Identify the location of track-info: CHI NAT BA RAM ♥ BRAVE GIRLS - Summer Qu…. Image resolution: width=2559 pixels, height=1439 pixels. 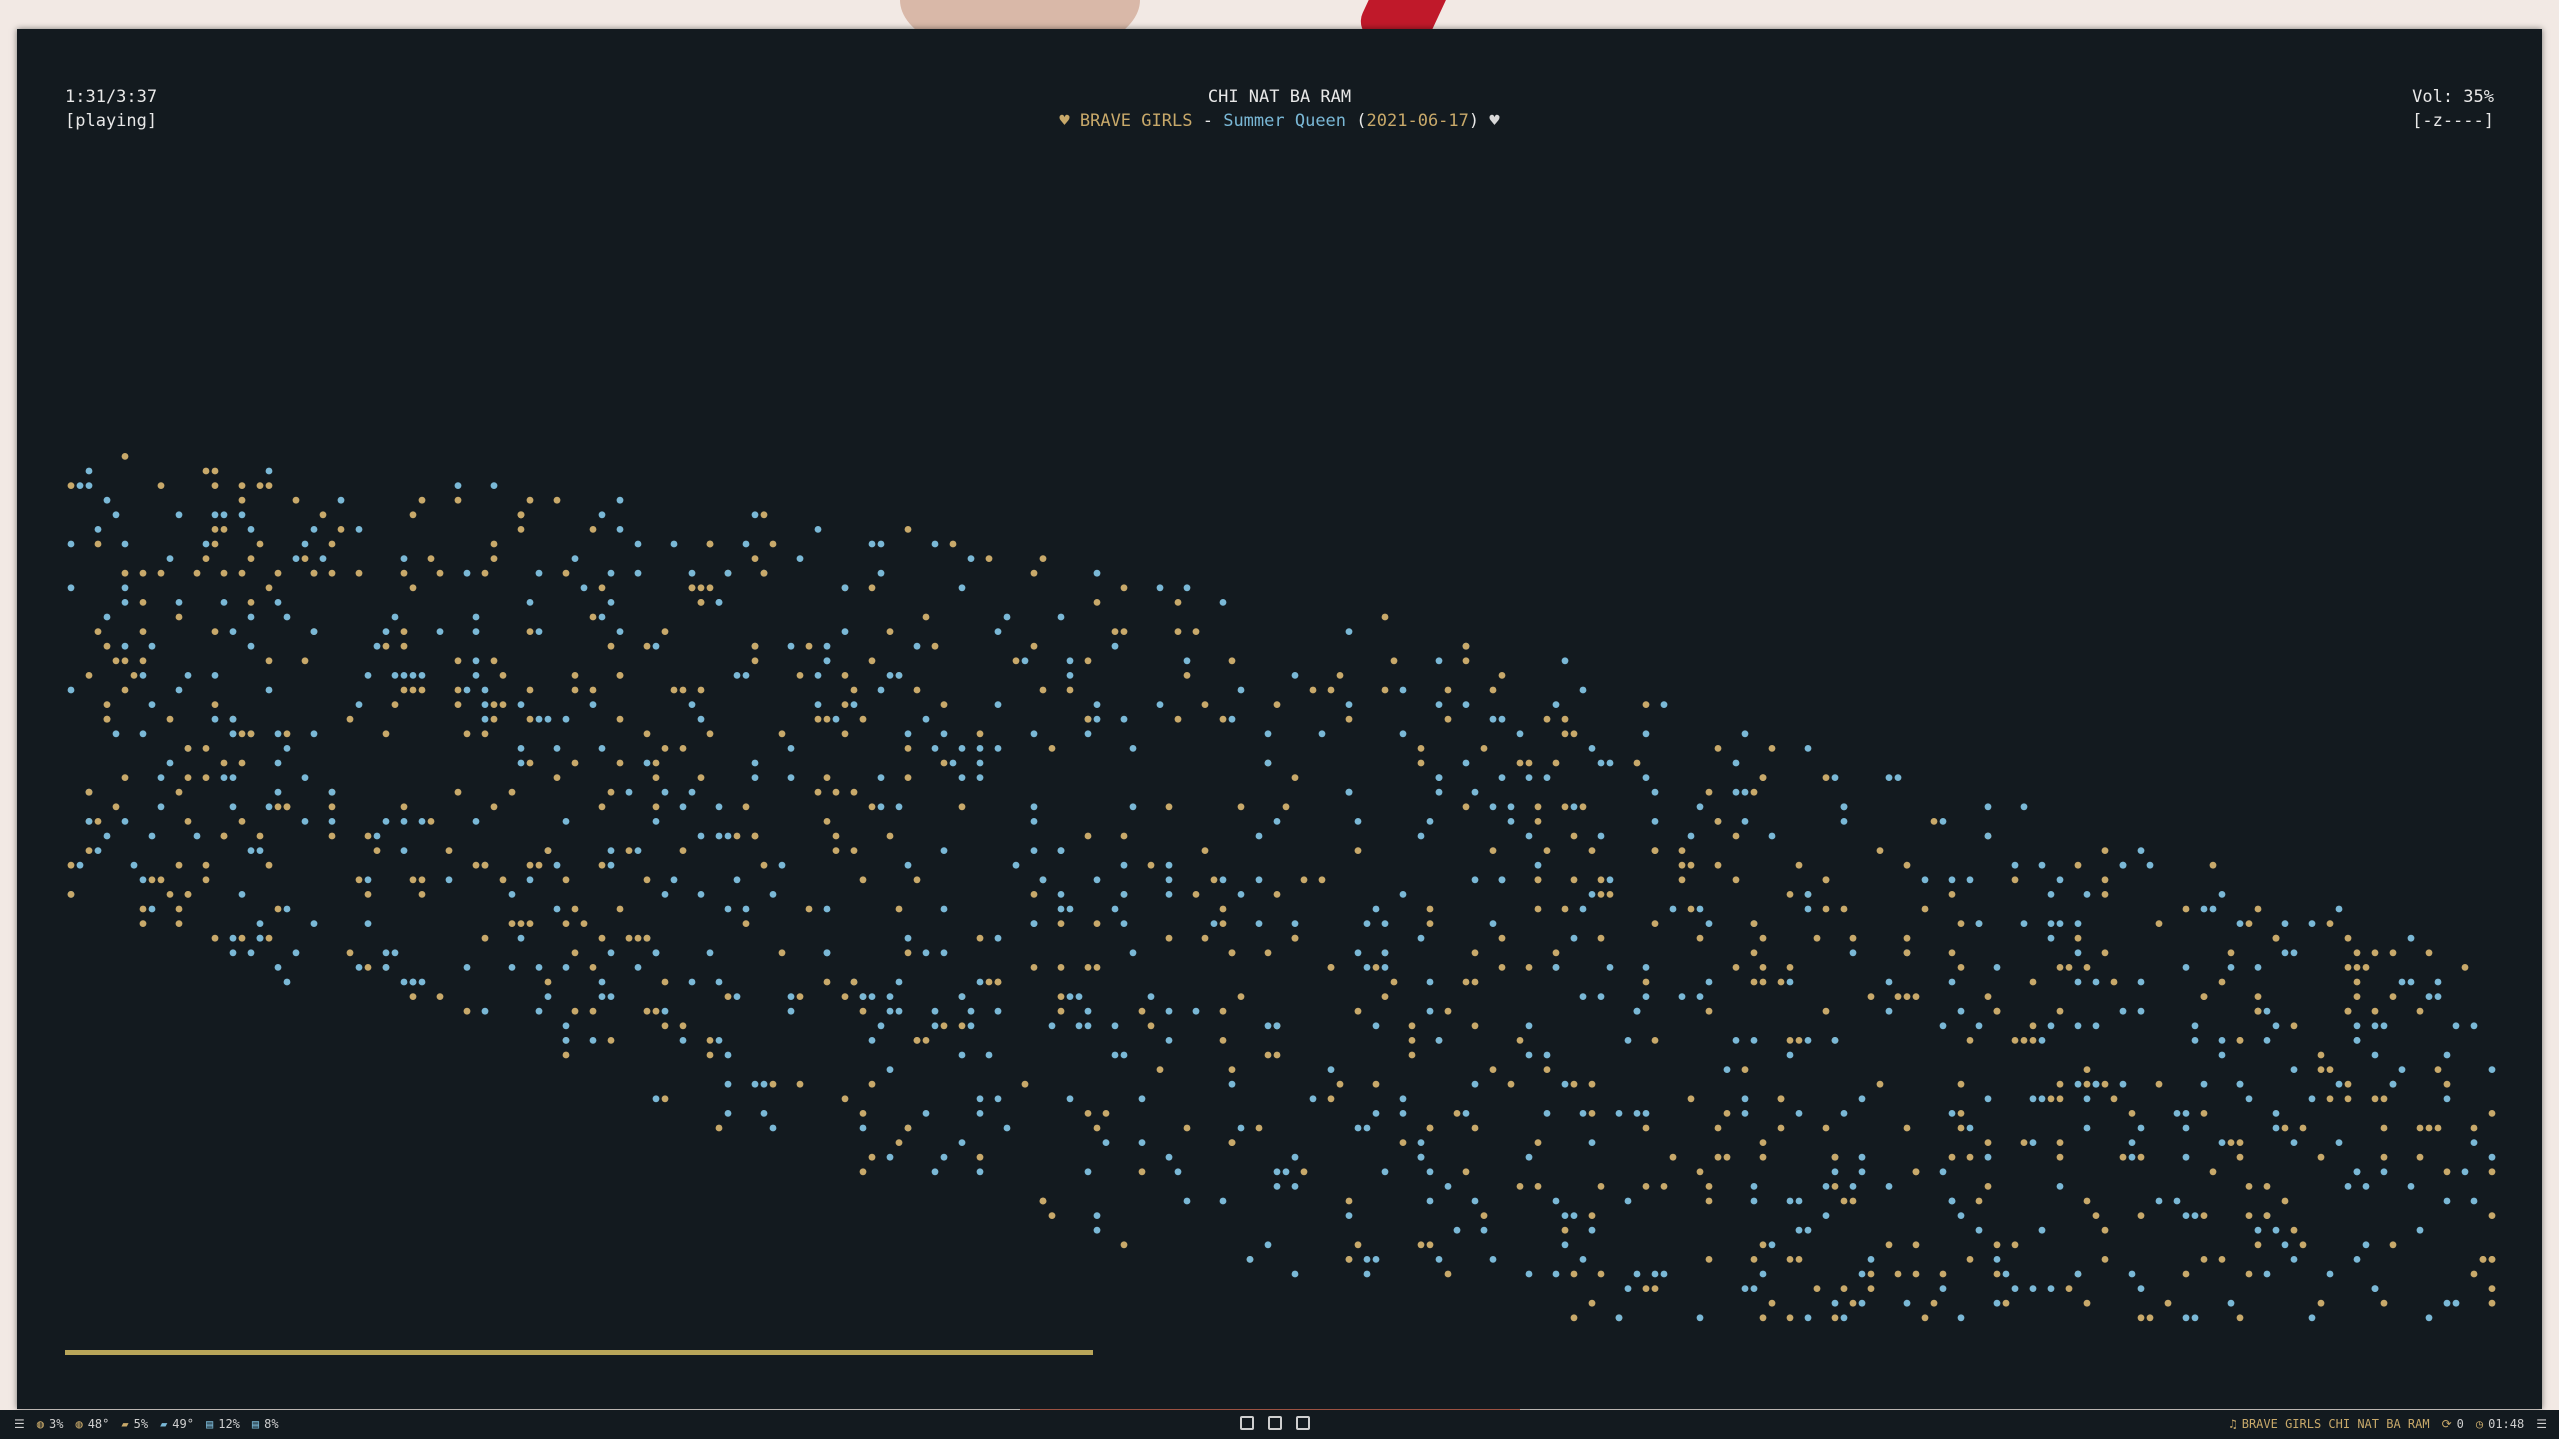
(1279, 109).